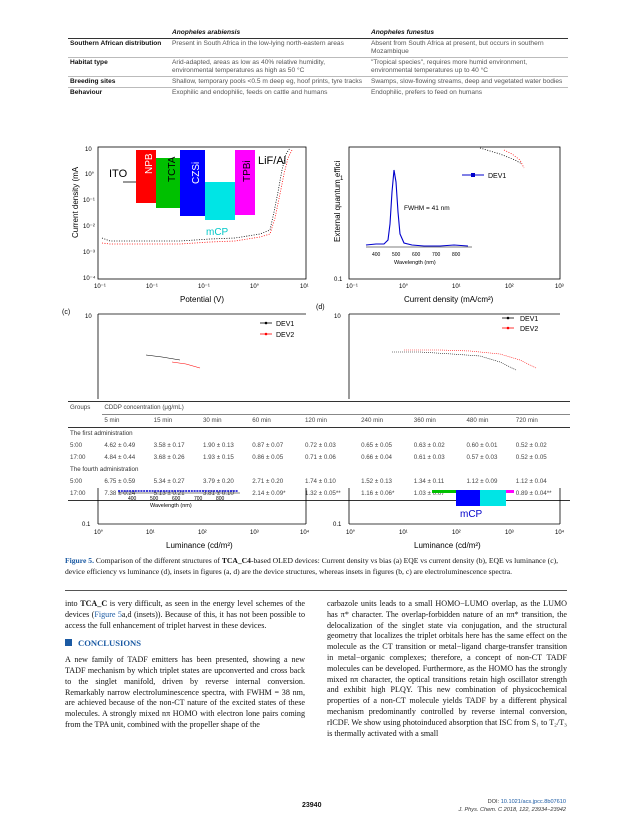 This screenshot has width=625, height=818. I want to click on panel-b-ylabel: External quantum effici, so click(337, 201).